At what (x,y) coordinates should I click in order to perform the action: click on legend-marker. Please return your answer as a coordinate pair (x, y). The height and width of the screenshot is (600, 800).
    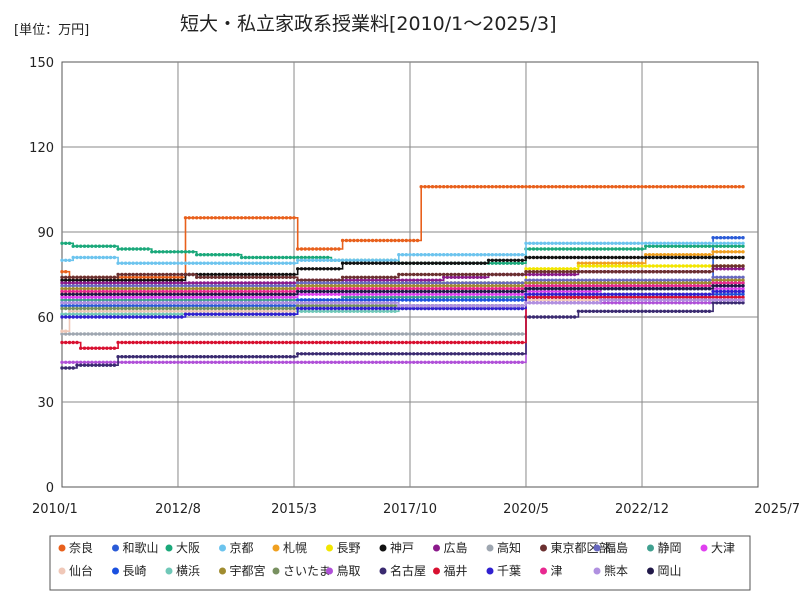
    Looking at the image, I should click on (115, 571).